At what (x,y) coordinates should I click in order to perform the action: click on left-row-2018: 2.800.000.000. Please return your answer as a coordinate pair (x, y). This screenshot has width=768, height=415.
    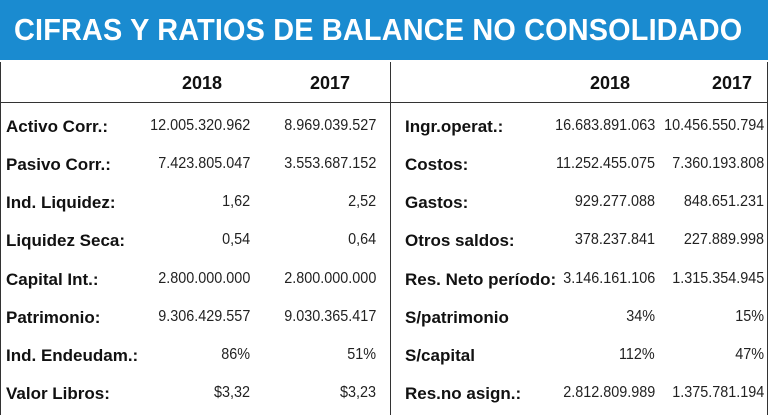
    Looking at the image, I should click on (203, 278).